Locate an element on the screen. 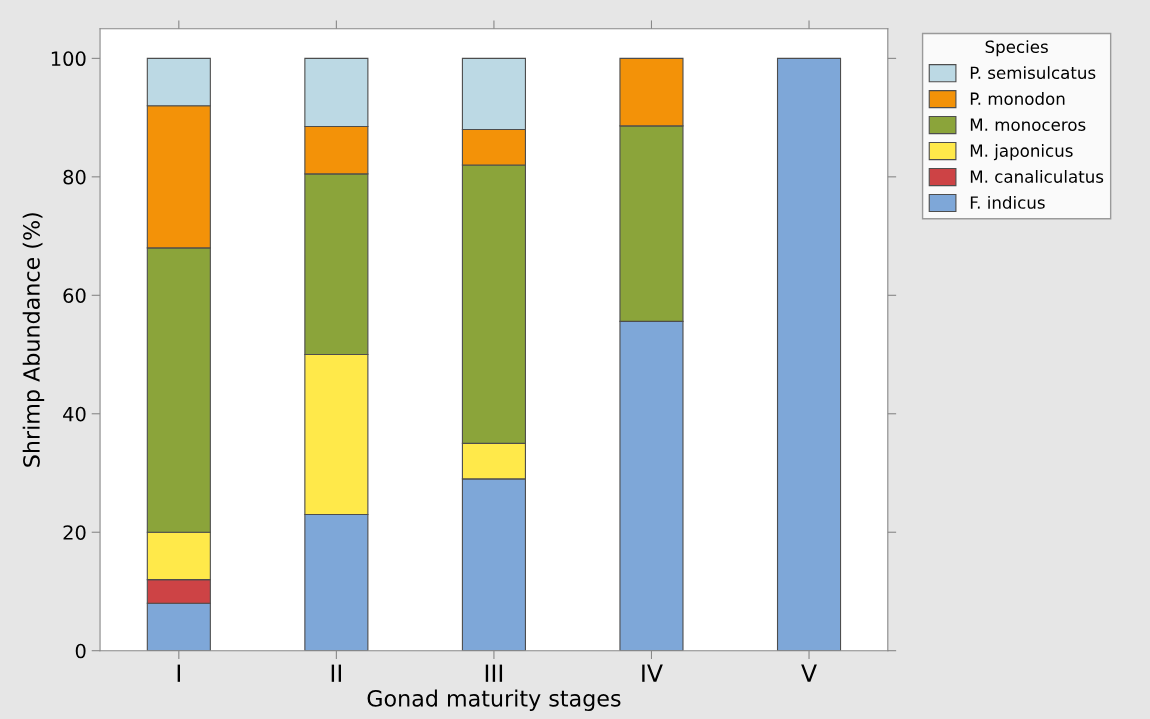 This screenshot has height=719, width=1150. x-tick-label: III is located at coordinates (494, 673).